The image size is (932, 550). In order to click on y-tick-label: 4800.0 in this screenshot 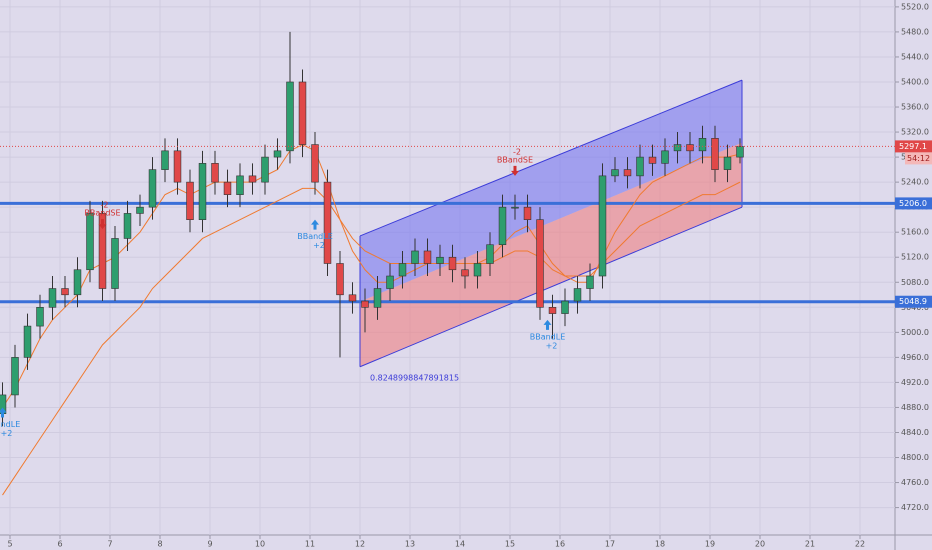, I will do `click(915, 457)`.